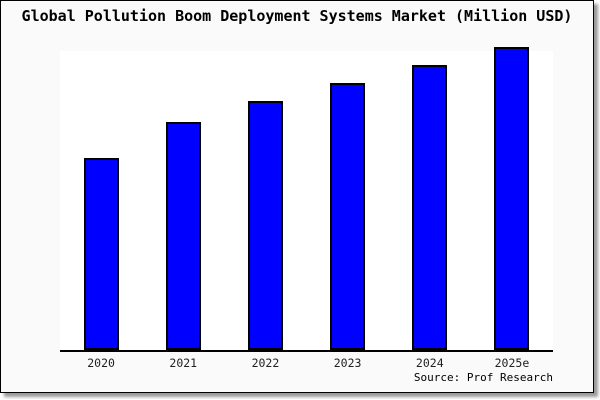 Image resolution: width=600 pixels, height=400 pixels. What do you see at coordinates (101, 363) in the screenshot?
I see `x-tick-label-2020: 2020` at bounding box center [101, 363].